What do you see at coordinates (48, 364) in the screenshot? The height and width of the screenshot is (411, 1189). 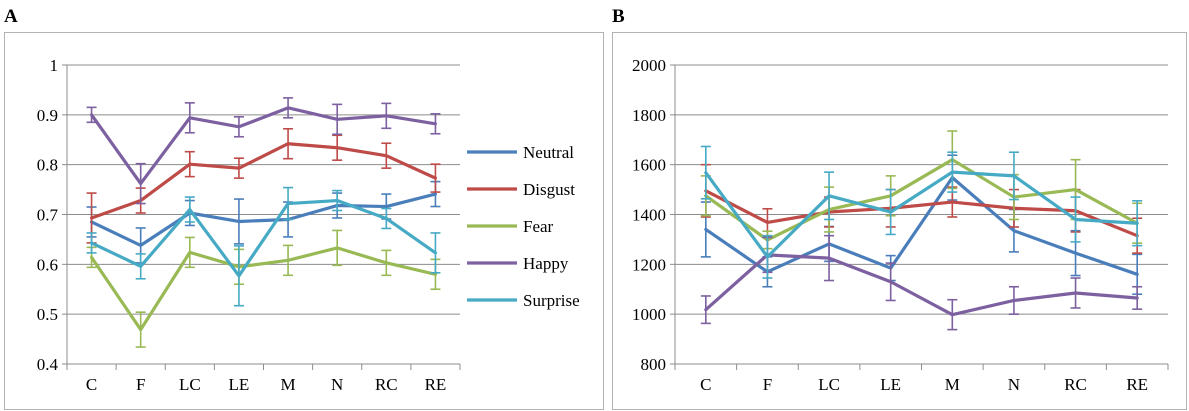 I see `y-tick-label: 0.4` at bounding box center [48, 364].